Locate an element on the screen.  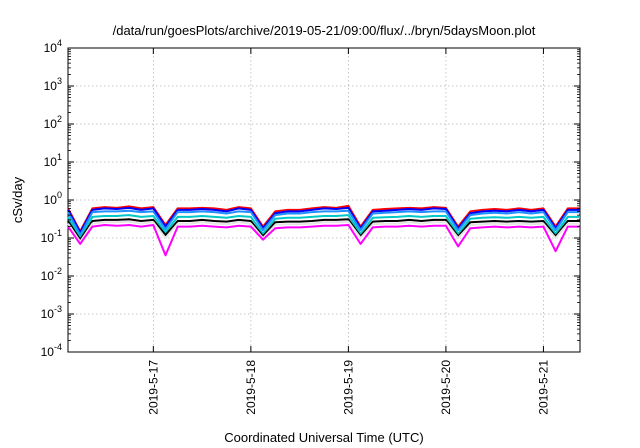
x-tick-label: 2019-5-17 is located at coordinates (153, 387).